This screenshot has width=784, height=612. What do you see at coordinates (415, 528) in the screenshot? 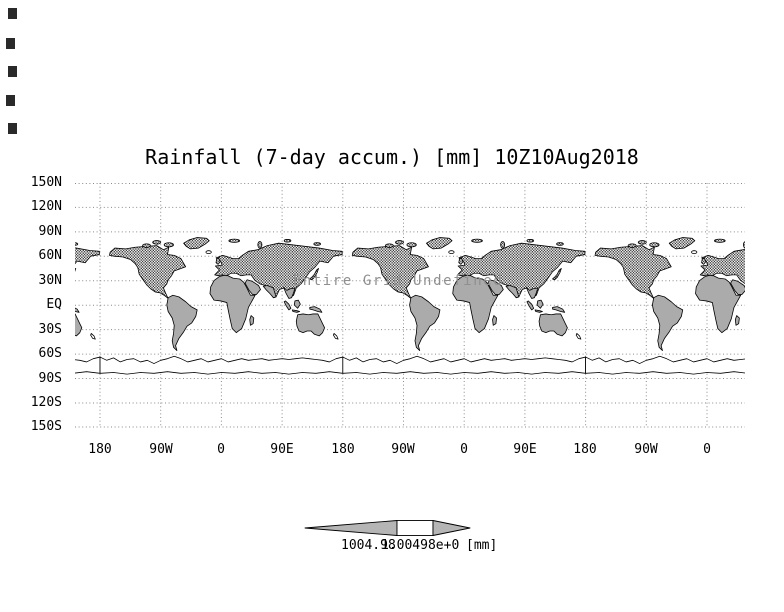
I see `colorbar-mid-box` at bounding box center [415, 528].